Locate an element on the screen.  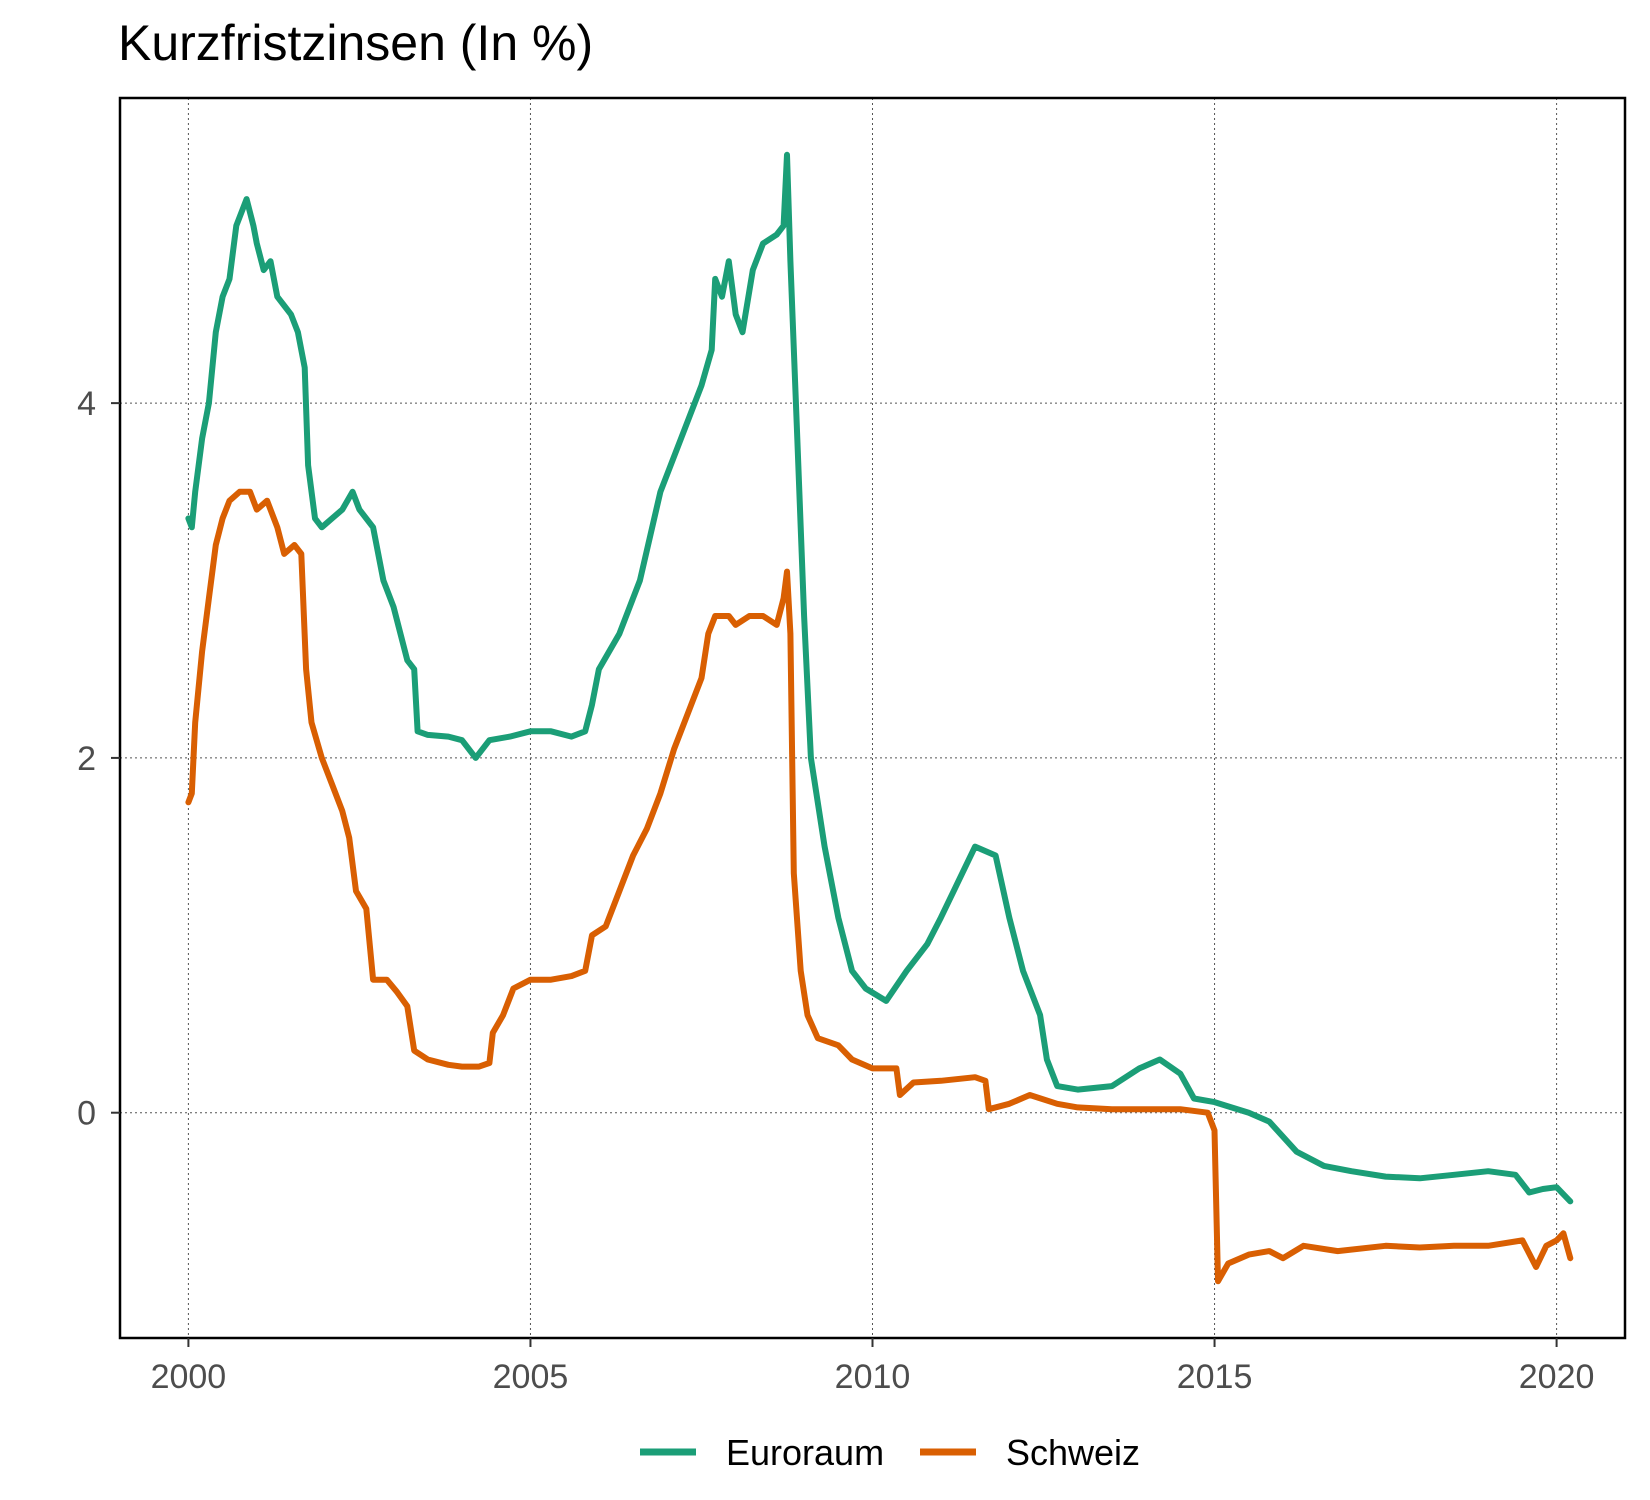
x-tick-label: 2015 is located at coordinates (1215, 1377).